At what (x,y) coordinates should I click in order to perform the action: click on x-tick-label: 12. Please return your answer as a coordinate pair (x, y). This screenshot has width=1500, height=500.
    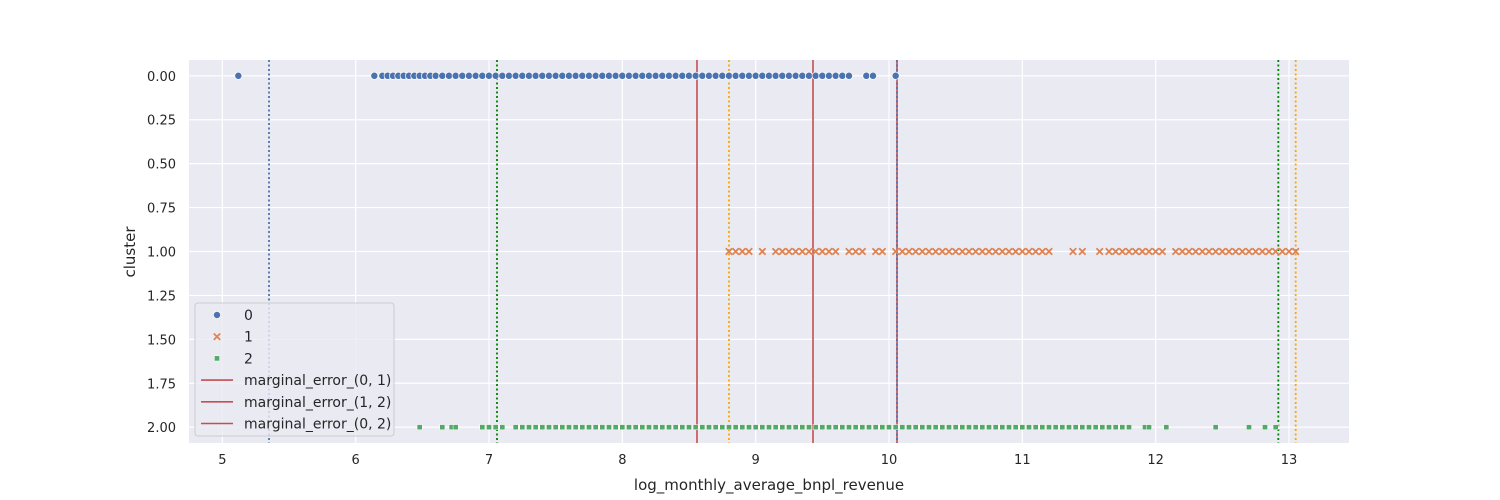
    Looking at the image, I should click on (1155, 460).